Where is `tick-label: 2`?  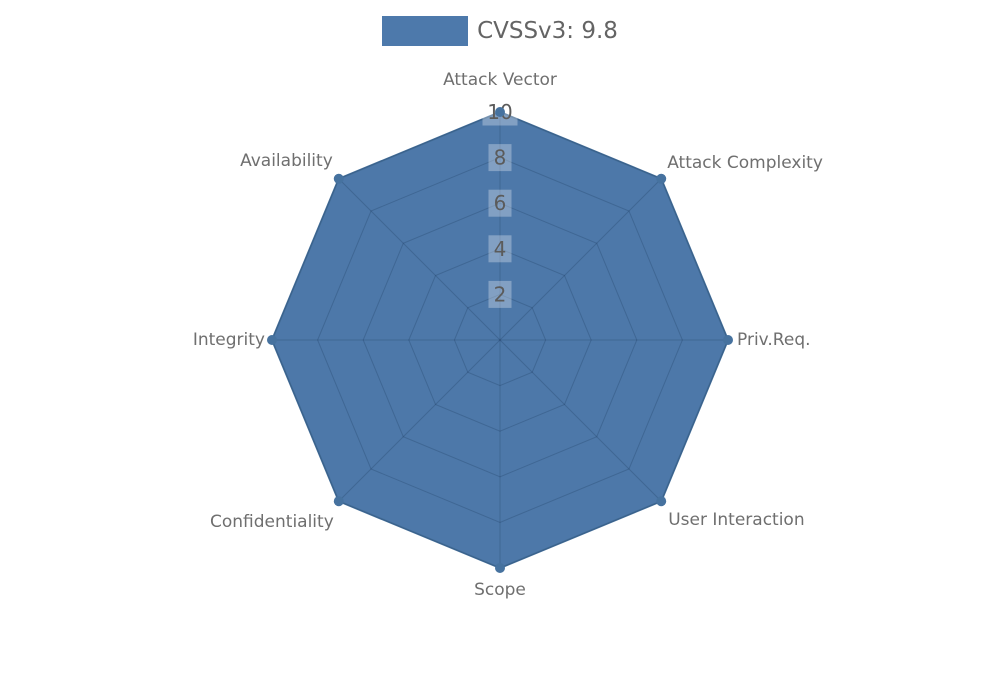 tick-label: 2 is located at coordinates (500, 294).